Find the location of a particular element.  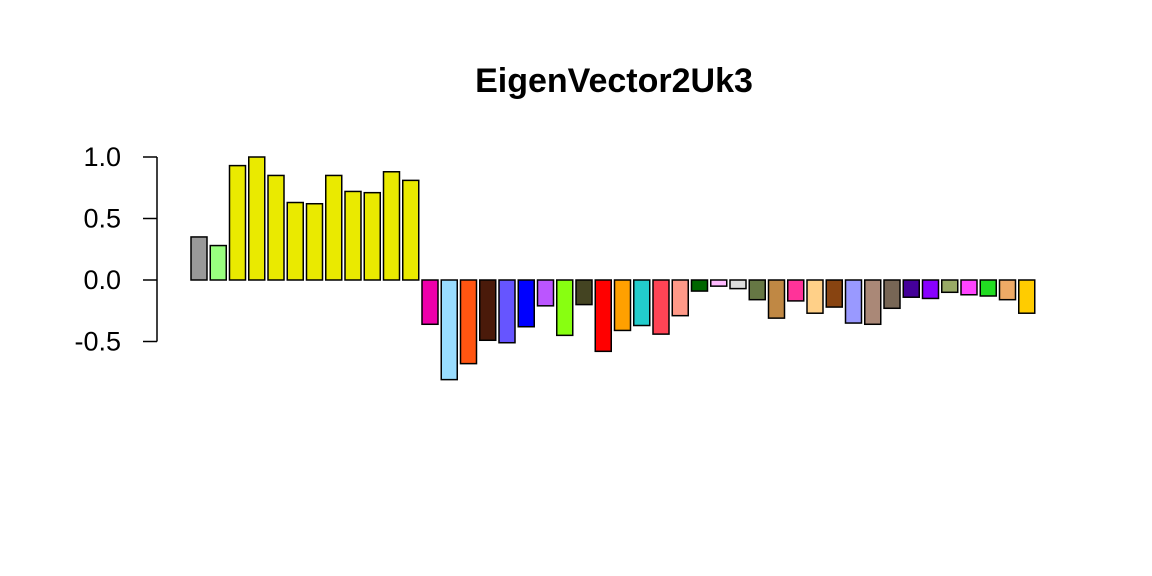

chart-title: EigenVector2Uk3 is located at coordinates (614, 81).